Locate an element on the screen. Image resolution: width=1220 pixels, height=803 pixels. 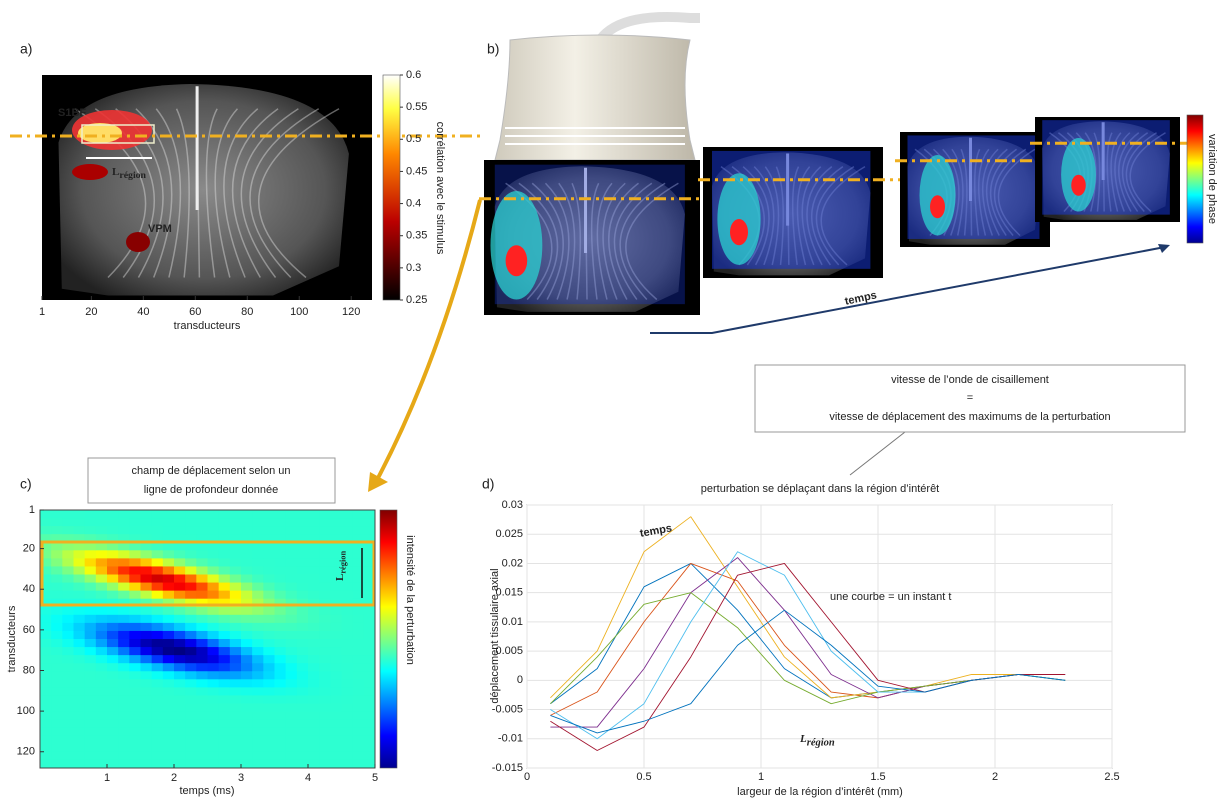
x-tick-label: 60 is located at coordinates (195, 312).